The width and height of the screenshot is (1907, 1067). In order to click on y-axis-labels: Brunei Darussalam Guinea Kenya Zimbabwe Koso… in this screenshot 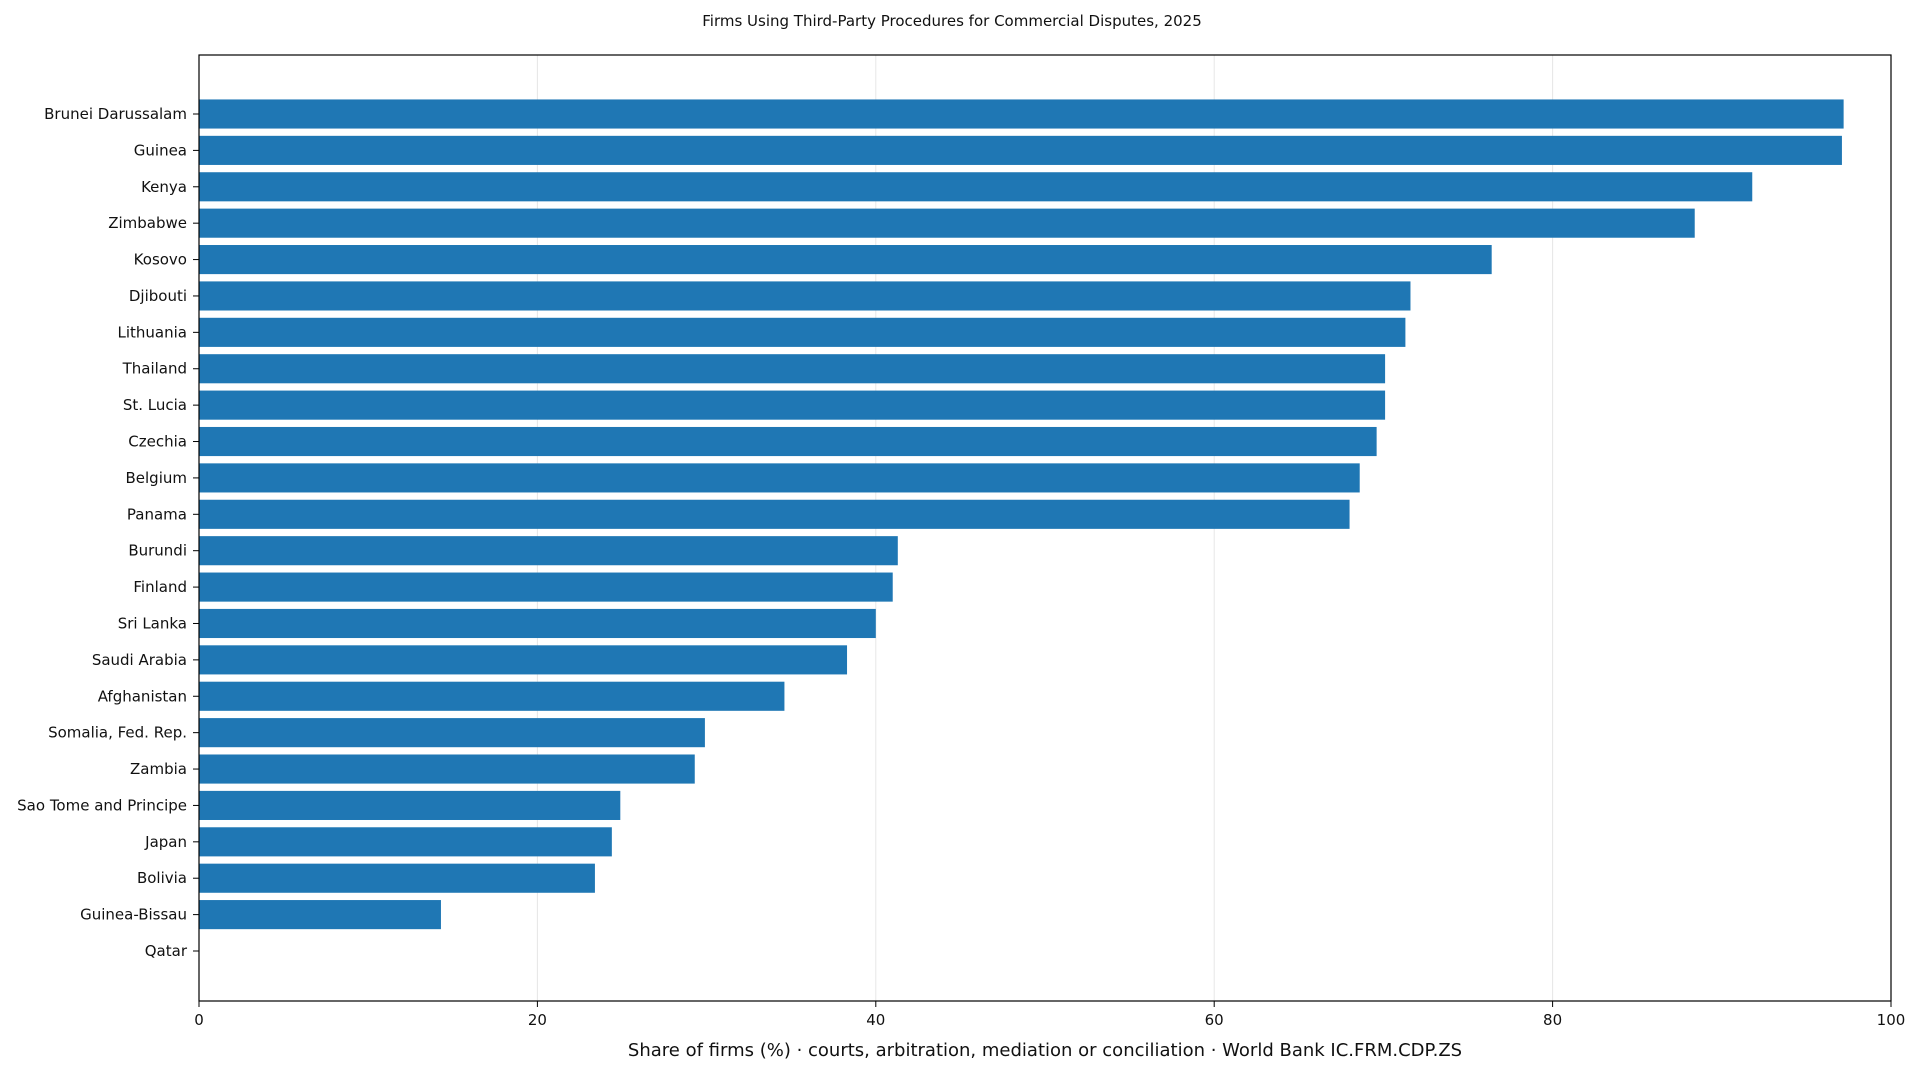, I will do `click(108, 532)`.